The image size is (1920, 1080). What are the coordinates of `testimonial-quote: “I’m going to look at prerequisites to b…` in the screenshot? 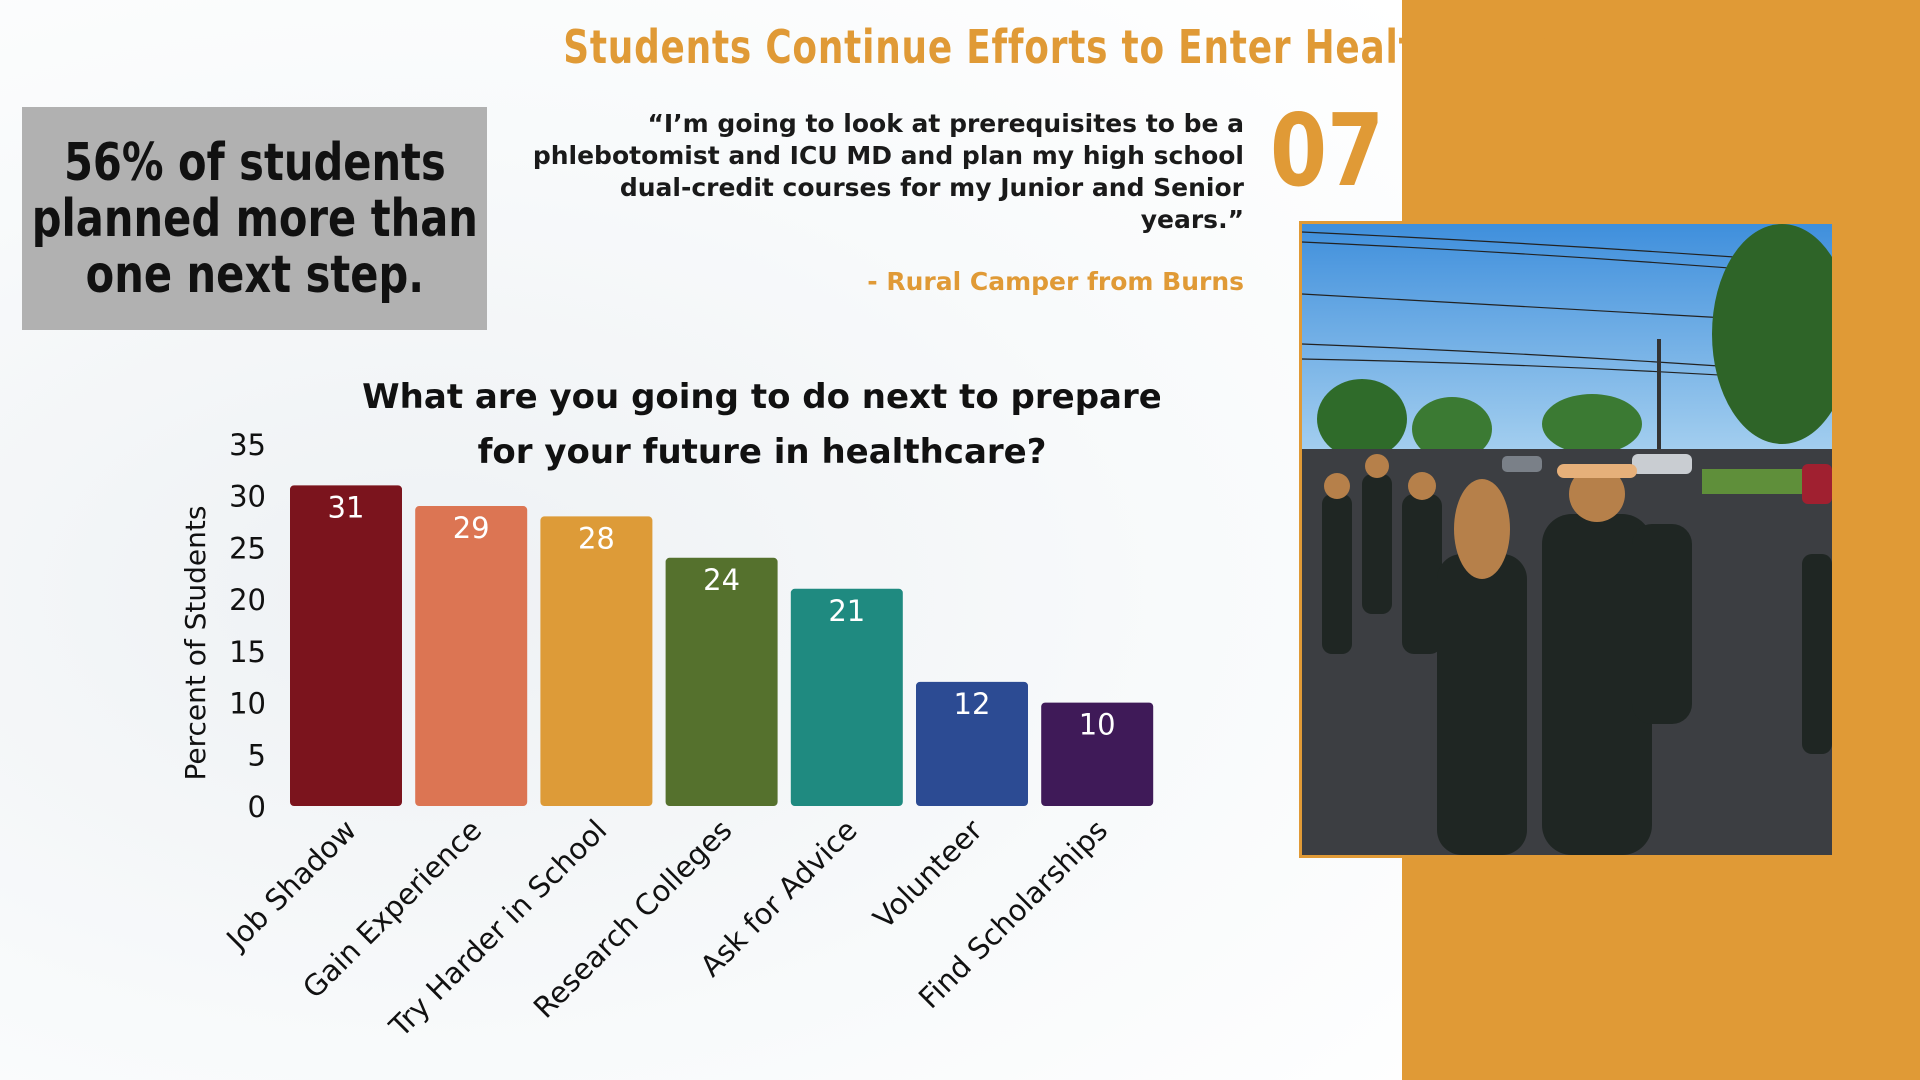 It's located at (857, 172).